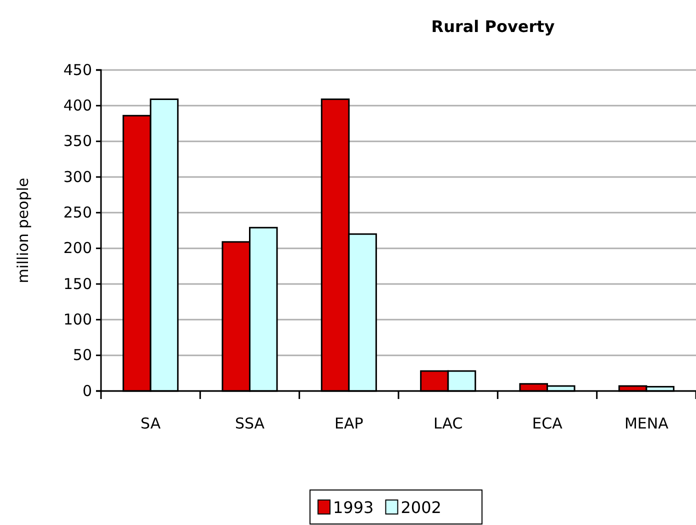  Describe the element at coordinates (77, 105) in the screenshot. I see `y-tick-label: 400` at that location.